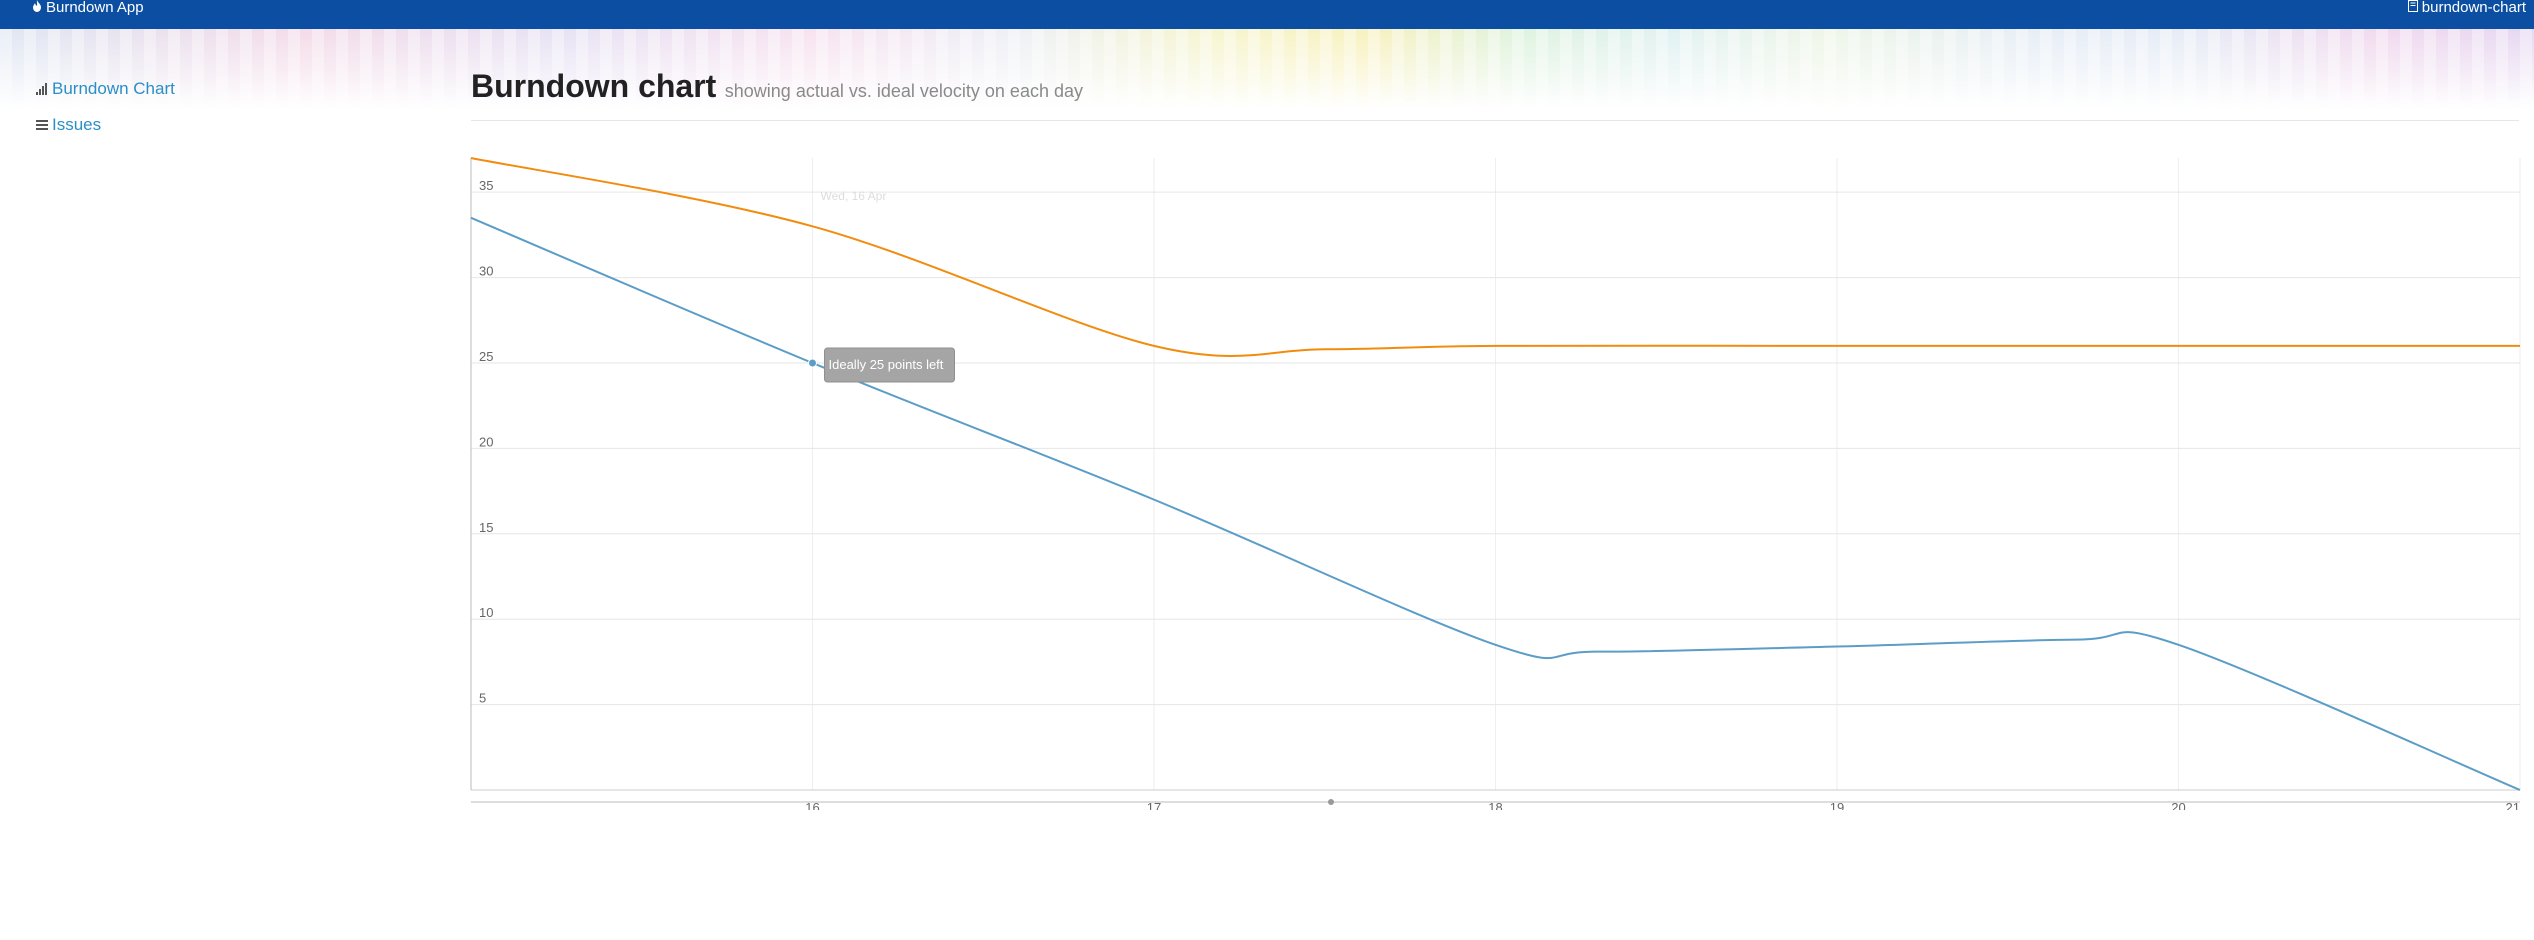 This screenshot has width=2534, height=940. What do you see at coordinates (482, 698) in the screenshot?
I see `y-tick-label: 5` at bounding box center [482, 698].